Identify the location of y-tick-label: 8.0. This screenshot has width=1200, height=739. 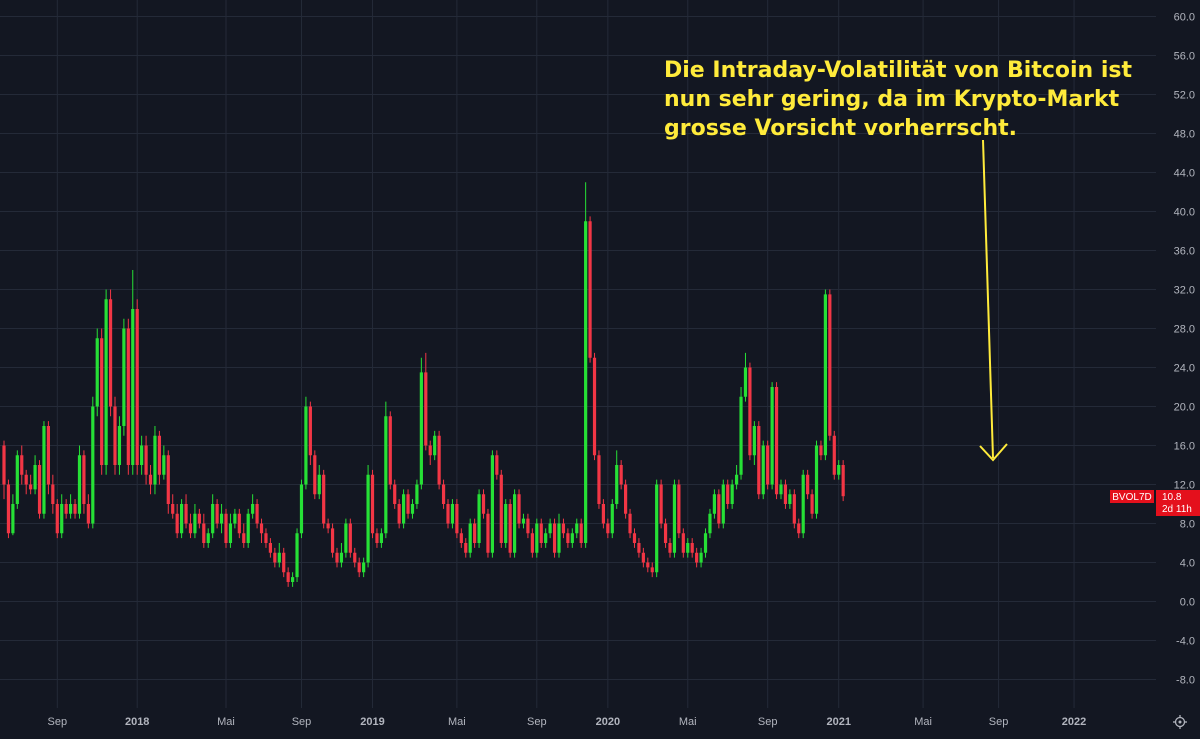
(1187, 525).